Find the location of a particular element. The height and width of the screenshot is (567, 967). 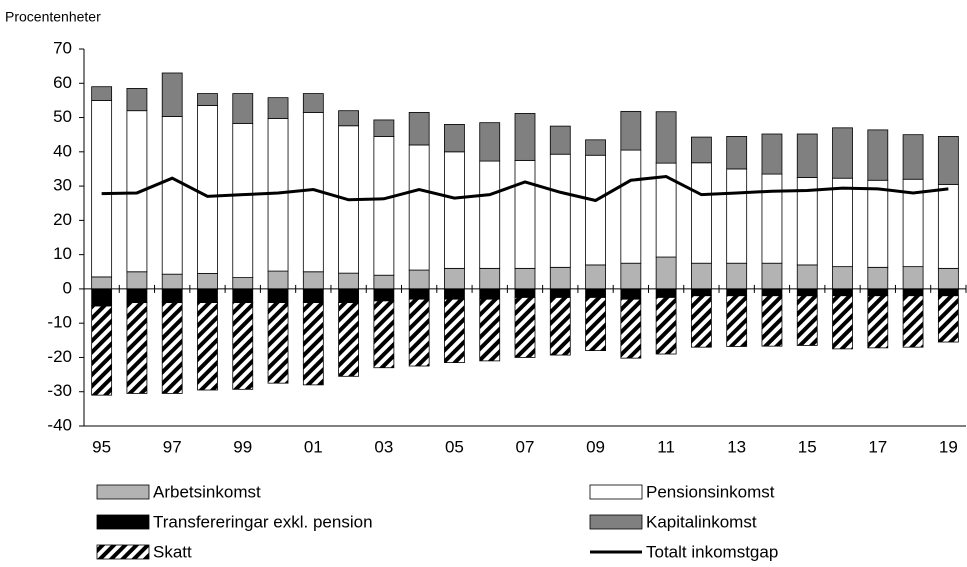

y-tick-label: 70 is located at coordinates (62, 47).